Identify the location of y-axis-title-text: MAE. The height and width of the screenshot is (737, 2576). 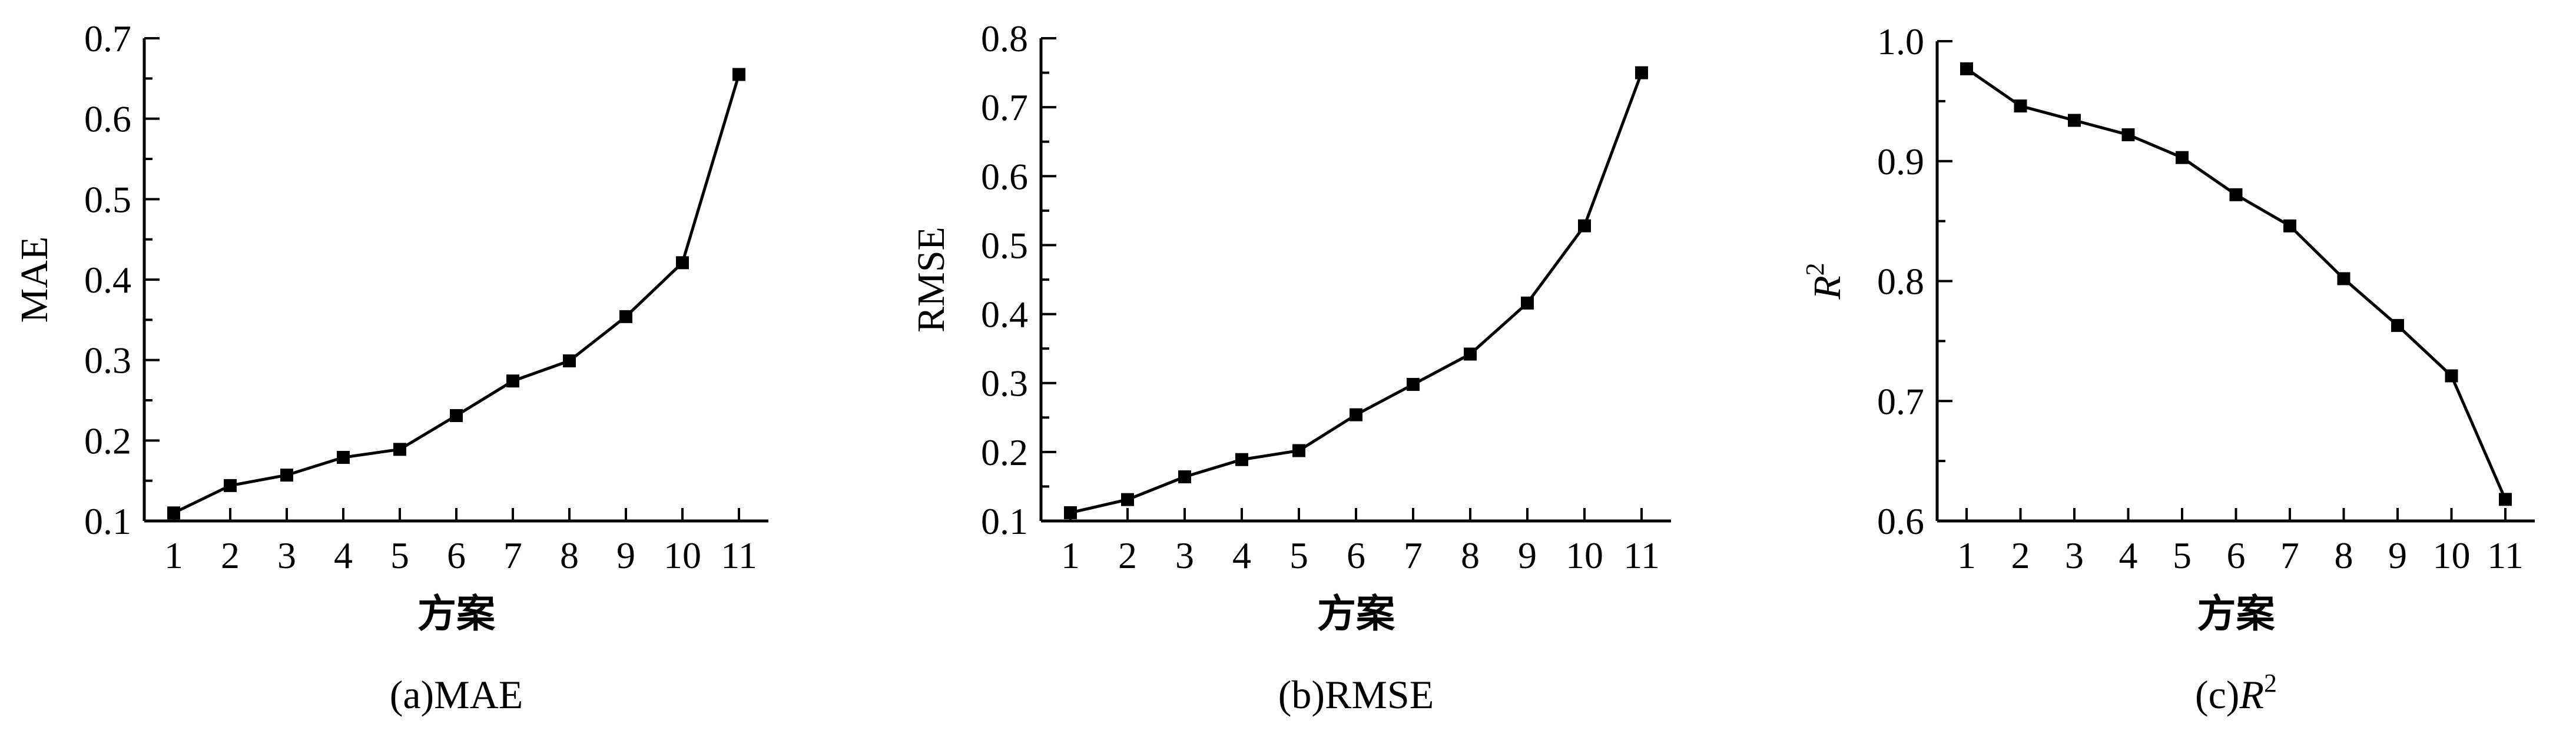
(34, 280).